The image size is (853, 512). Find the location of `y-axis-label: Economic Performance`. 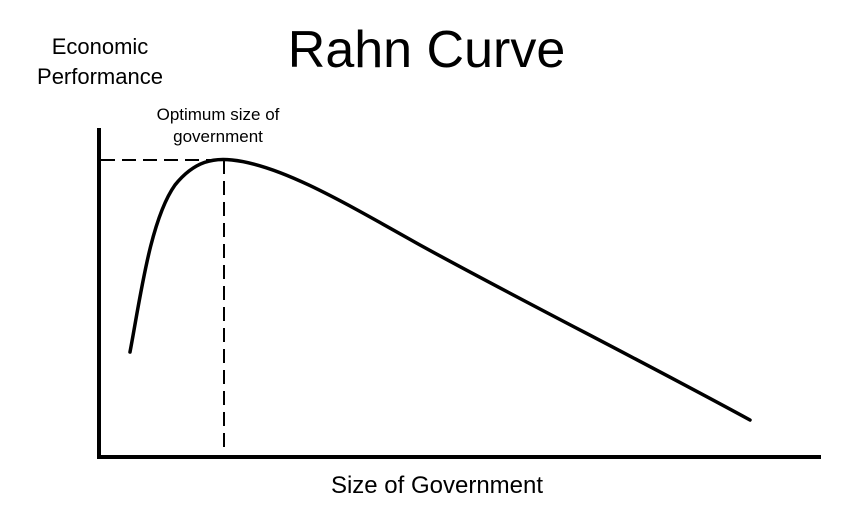

y-axis-label: Economic Performance is located at coordinates (100, 62).